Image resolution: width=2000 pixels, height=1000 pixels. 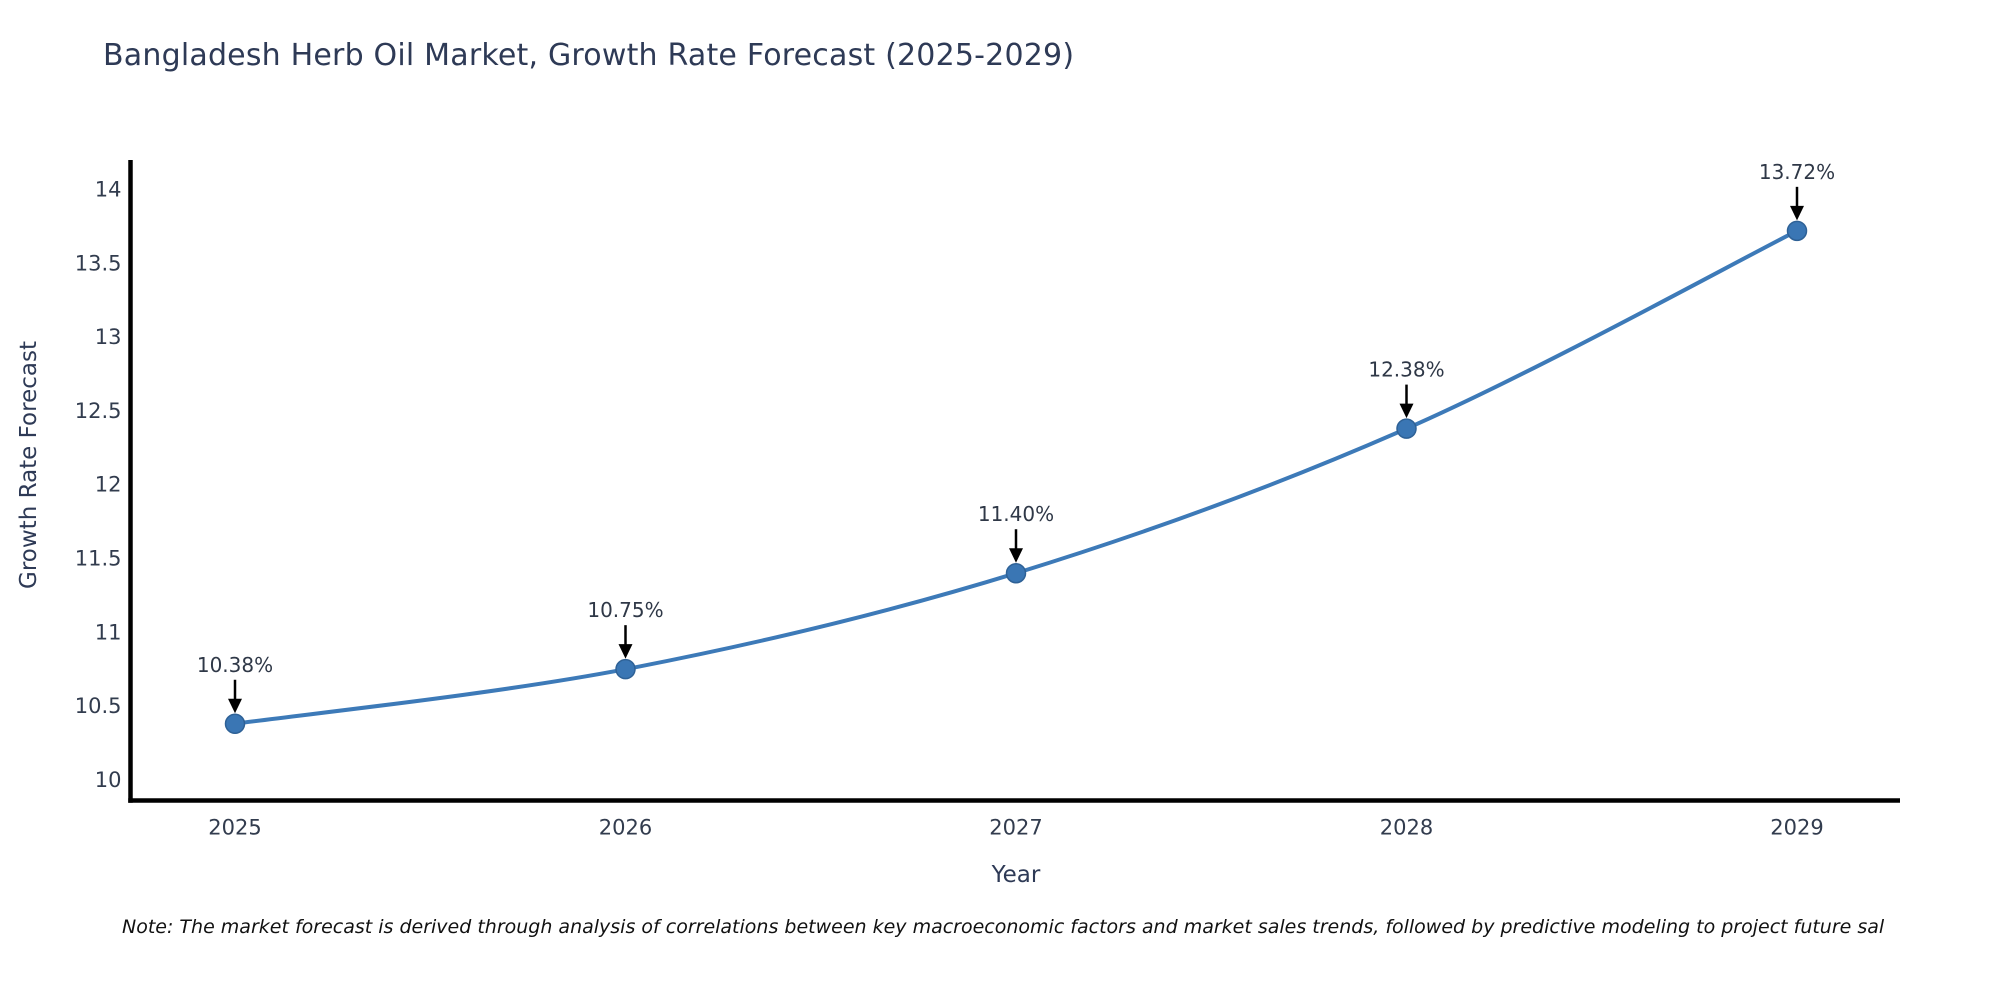 I want to click on x-tick-label: 2026, so click(x=625, y=828).